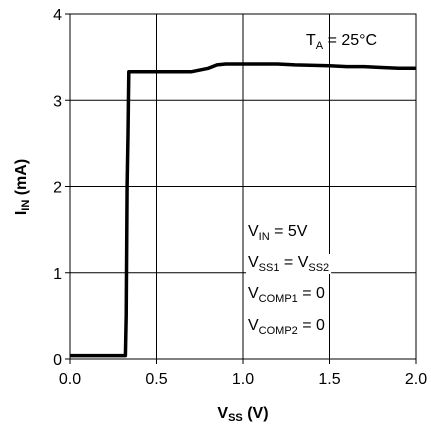 The image size is (431, 432). What do you see at coordinates (57, 101) in the screenshot?
I see `y-tick-label: 3` at bounding box center [57, 101].